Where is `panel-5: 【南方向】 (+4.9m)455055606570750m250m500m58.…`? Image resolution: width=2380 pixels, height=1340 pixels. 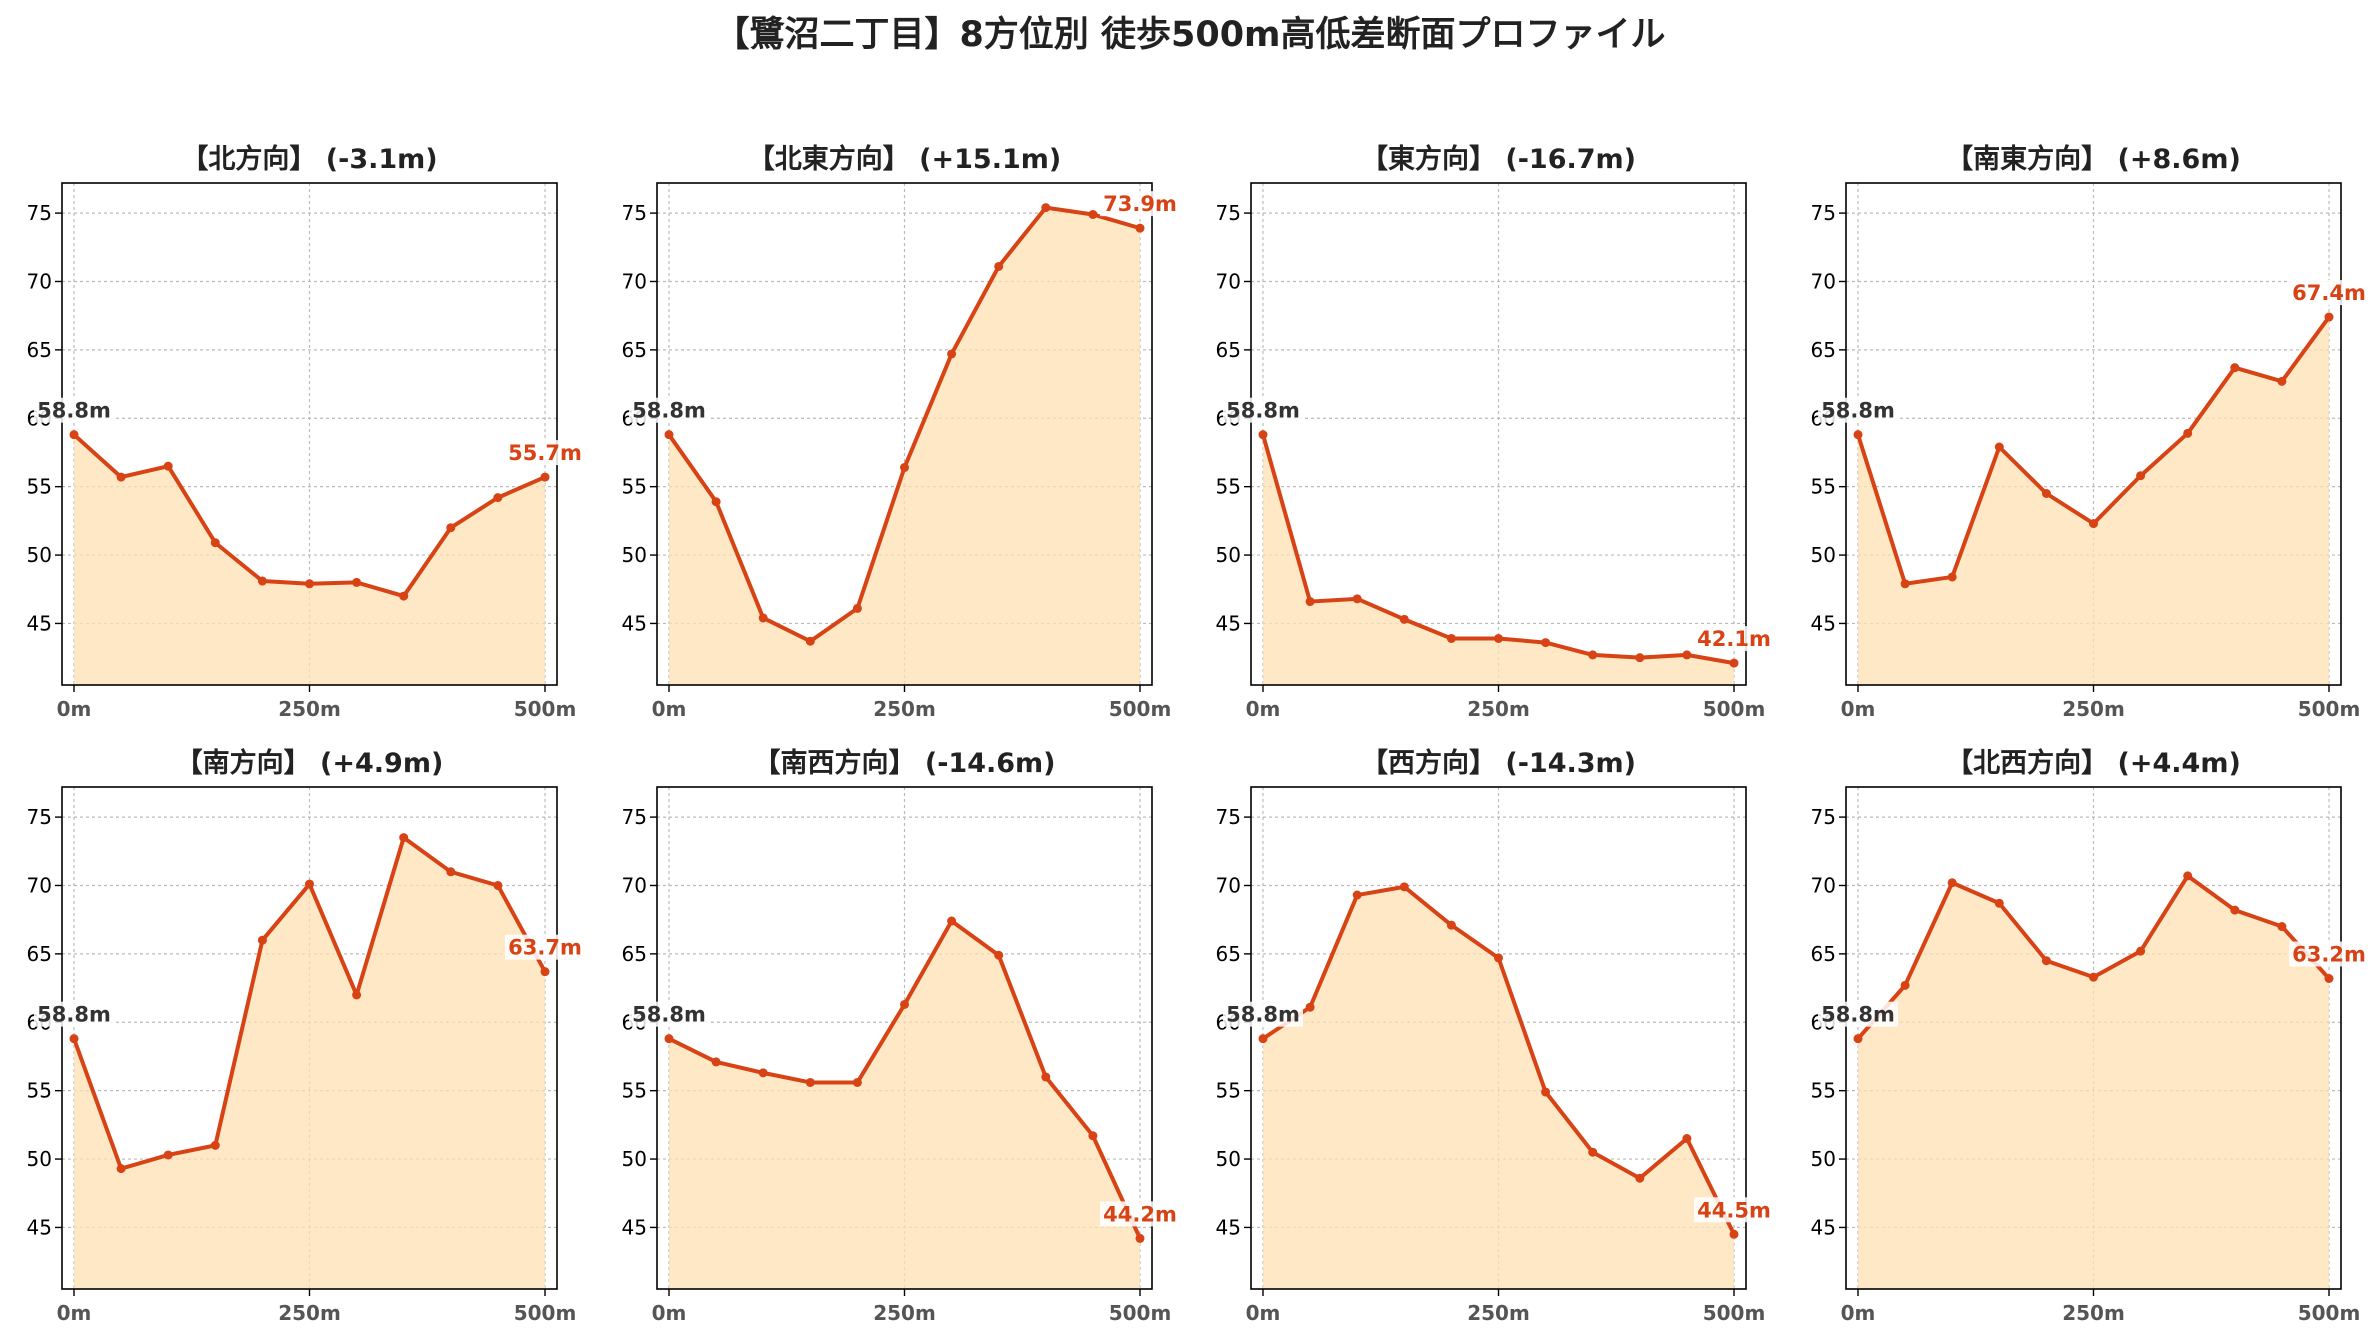 panel-5: 【南方向】 (+4.9m)455055606570750m250m500m58.… is located at coordinates (306, 1036).